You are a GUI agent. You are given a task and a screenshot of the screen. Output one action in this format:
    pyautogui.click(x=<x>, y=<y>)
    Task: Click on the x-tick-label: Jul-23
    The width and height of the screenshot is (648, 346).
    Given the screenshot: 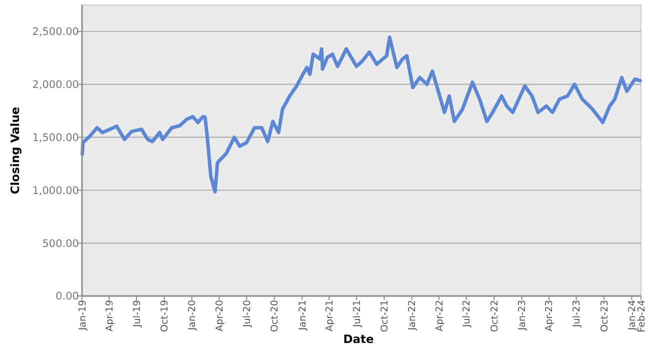 What is the action you would take?
    pyautogui.click(x=577, y=314)
    